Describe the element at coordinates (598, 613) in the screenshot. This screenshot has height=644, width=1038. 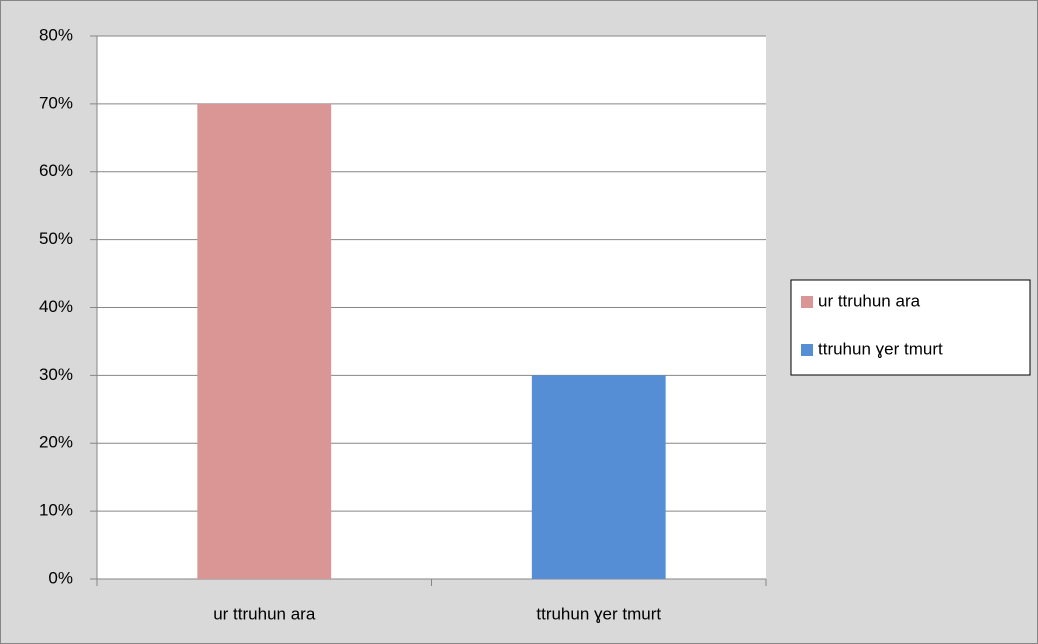
I see `x-tick-label: ttruhun ɣer tmurt` at that location.